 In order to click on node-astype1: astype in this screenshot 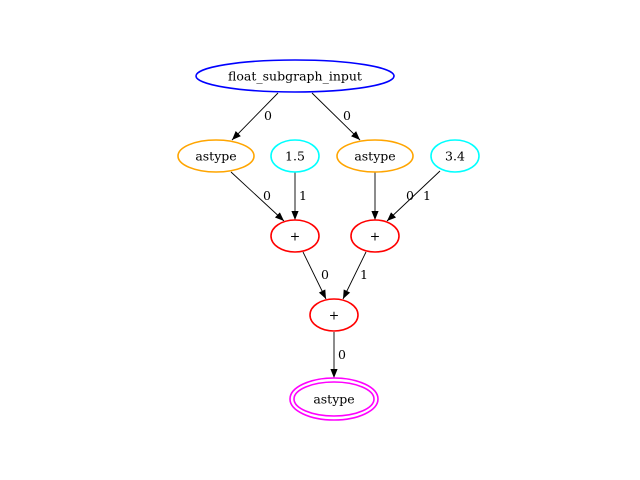, I will do `click(216, 156)`.